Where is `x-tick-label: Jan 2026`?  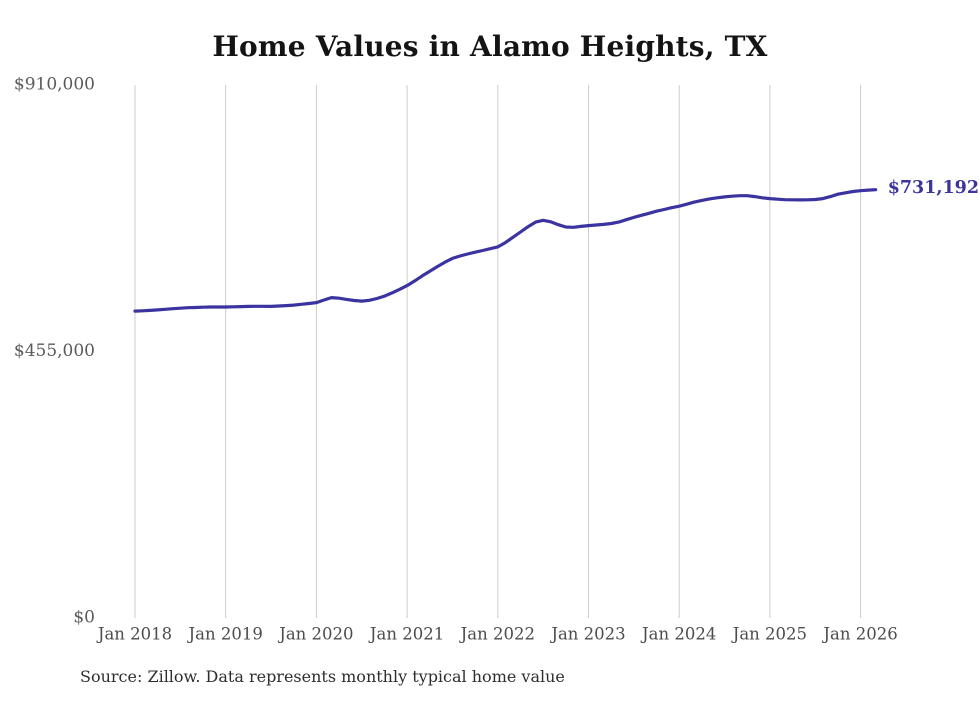
x-tick-label: Jan 2026 is located at coordinates (859, 634).